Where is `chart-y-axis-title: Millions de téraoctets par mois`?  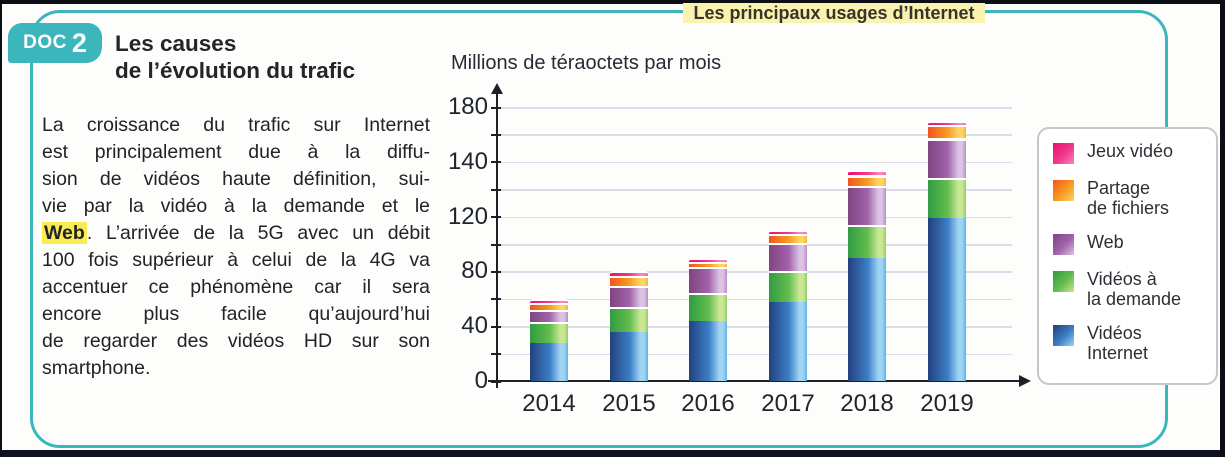
chart-y-axis-title: Millions de téraoctets par mois is located at coordinates (586, 63).